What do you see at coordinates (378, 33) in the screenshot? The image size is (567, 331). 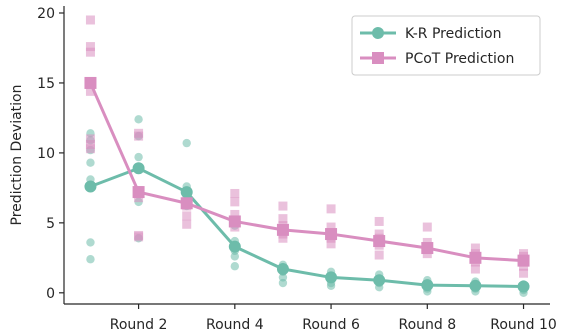 I see `legend-marker-circle` at bounding box center [378, 33].